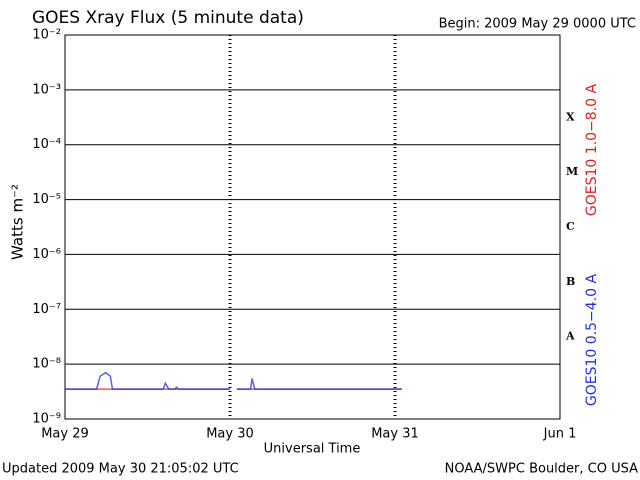 This screenshot has height=480, width=640. Describe the element at coordinates (46, 309) in the screenshot. I see `y-tick-label: 10⁻⁷` at that location.